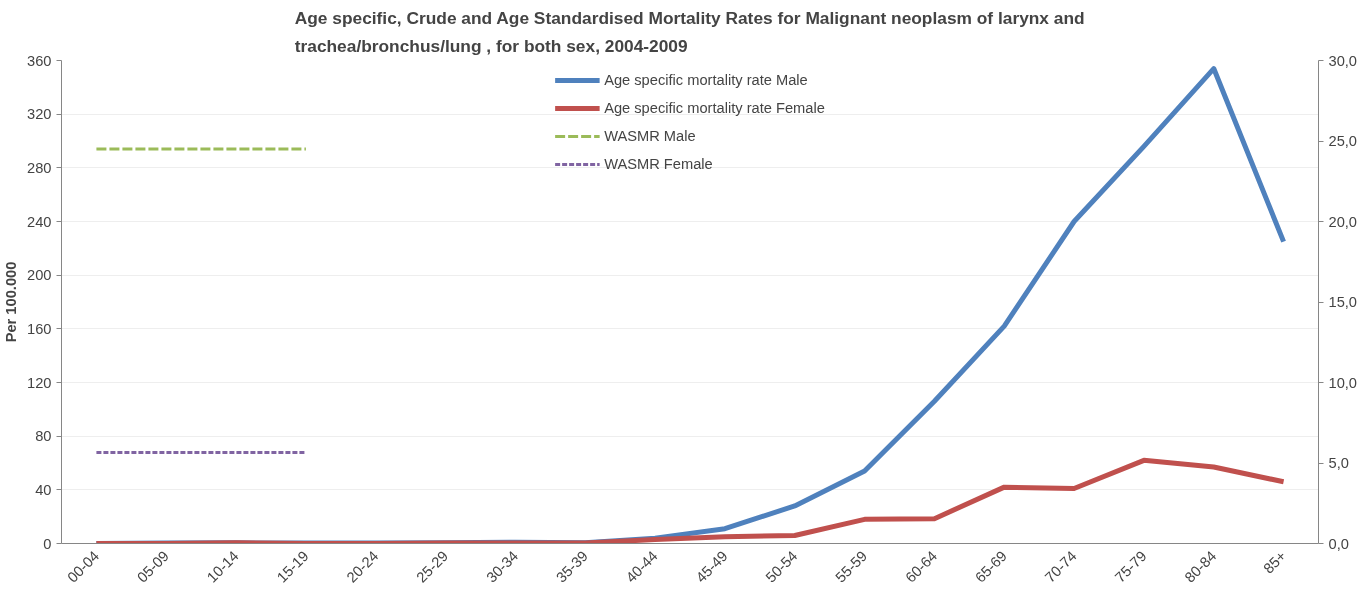 This screenshot has width=1372, height=595. I want to click on y-tick-label: 40, so click(43, 489).